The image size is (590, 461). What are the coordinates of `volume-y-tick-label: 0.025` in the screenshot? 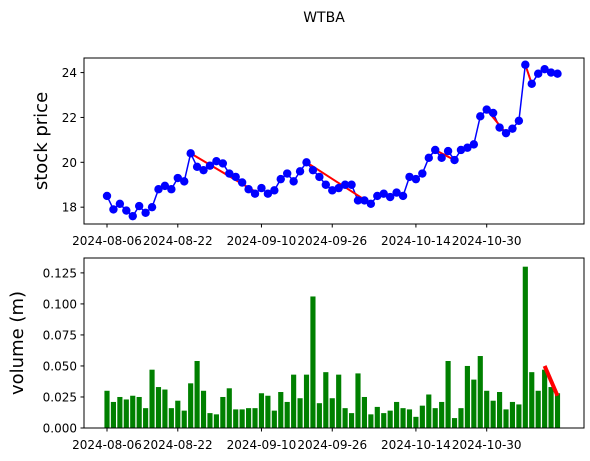 It's located at (60, 397).